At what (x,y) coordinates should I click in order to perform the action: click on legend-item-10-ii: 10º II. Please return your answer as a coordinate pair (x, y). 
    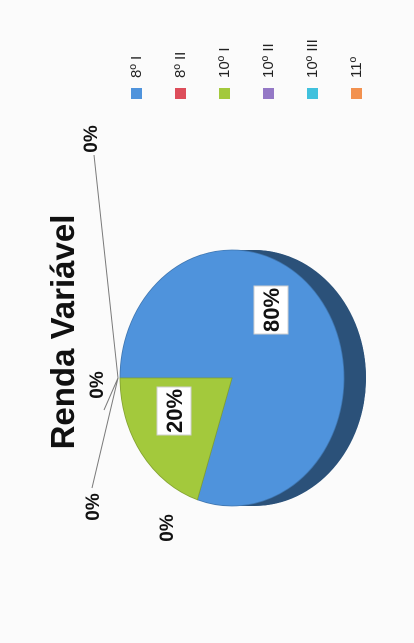
    Looking at the image, I should click on (268, 71).